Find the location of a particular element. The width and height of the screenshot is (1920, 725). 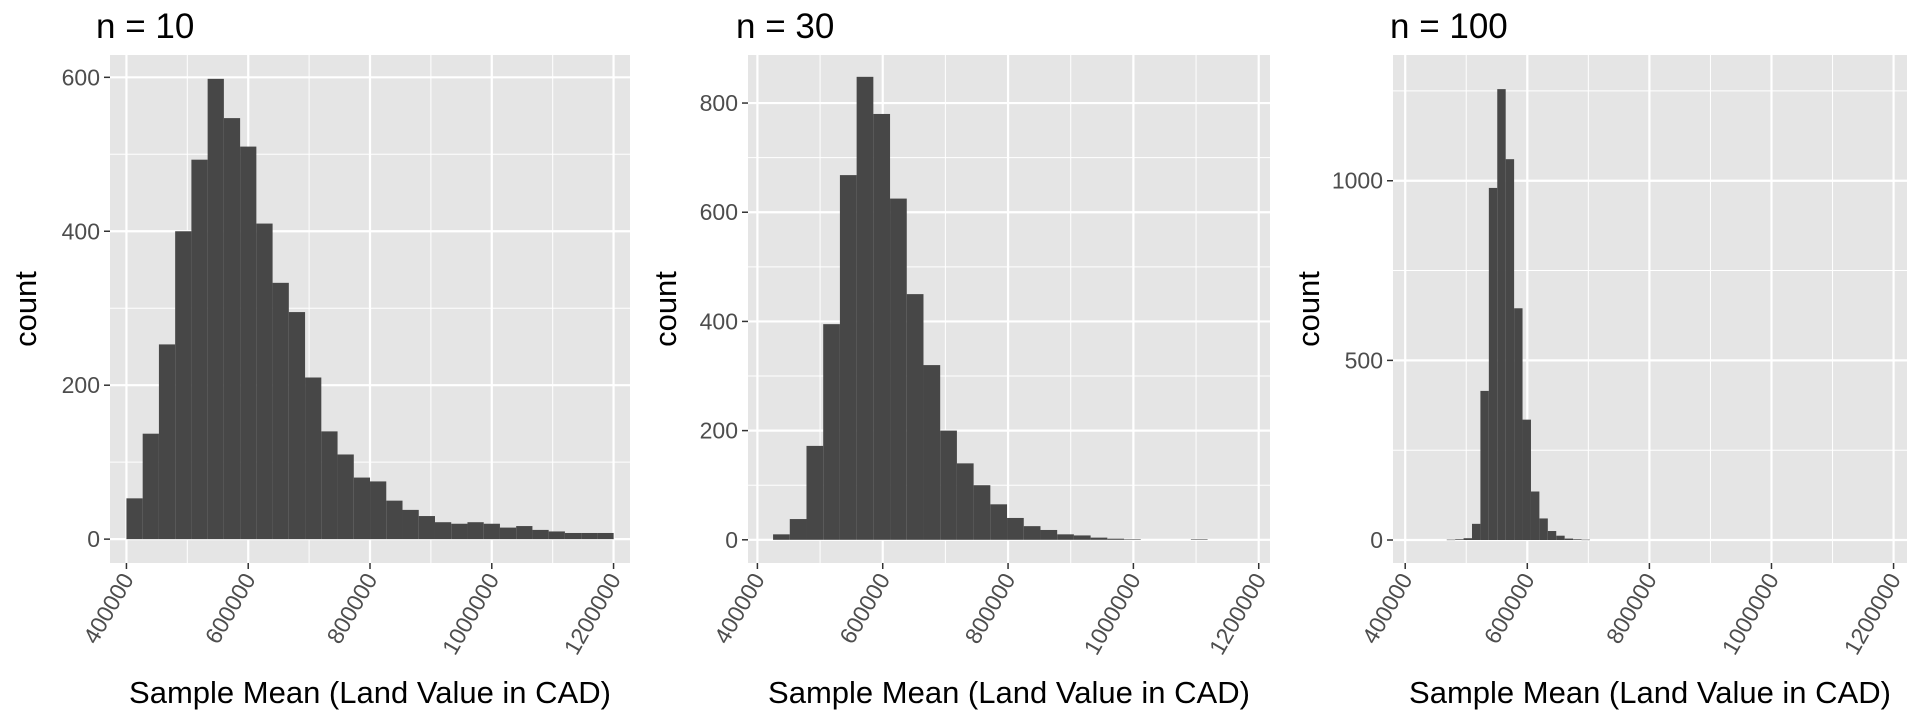

panel-title: n = 30 is located at coordinates (785, 26).